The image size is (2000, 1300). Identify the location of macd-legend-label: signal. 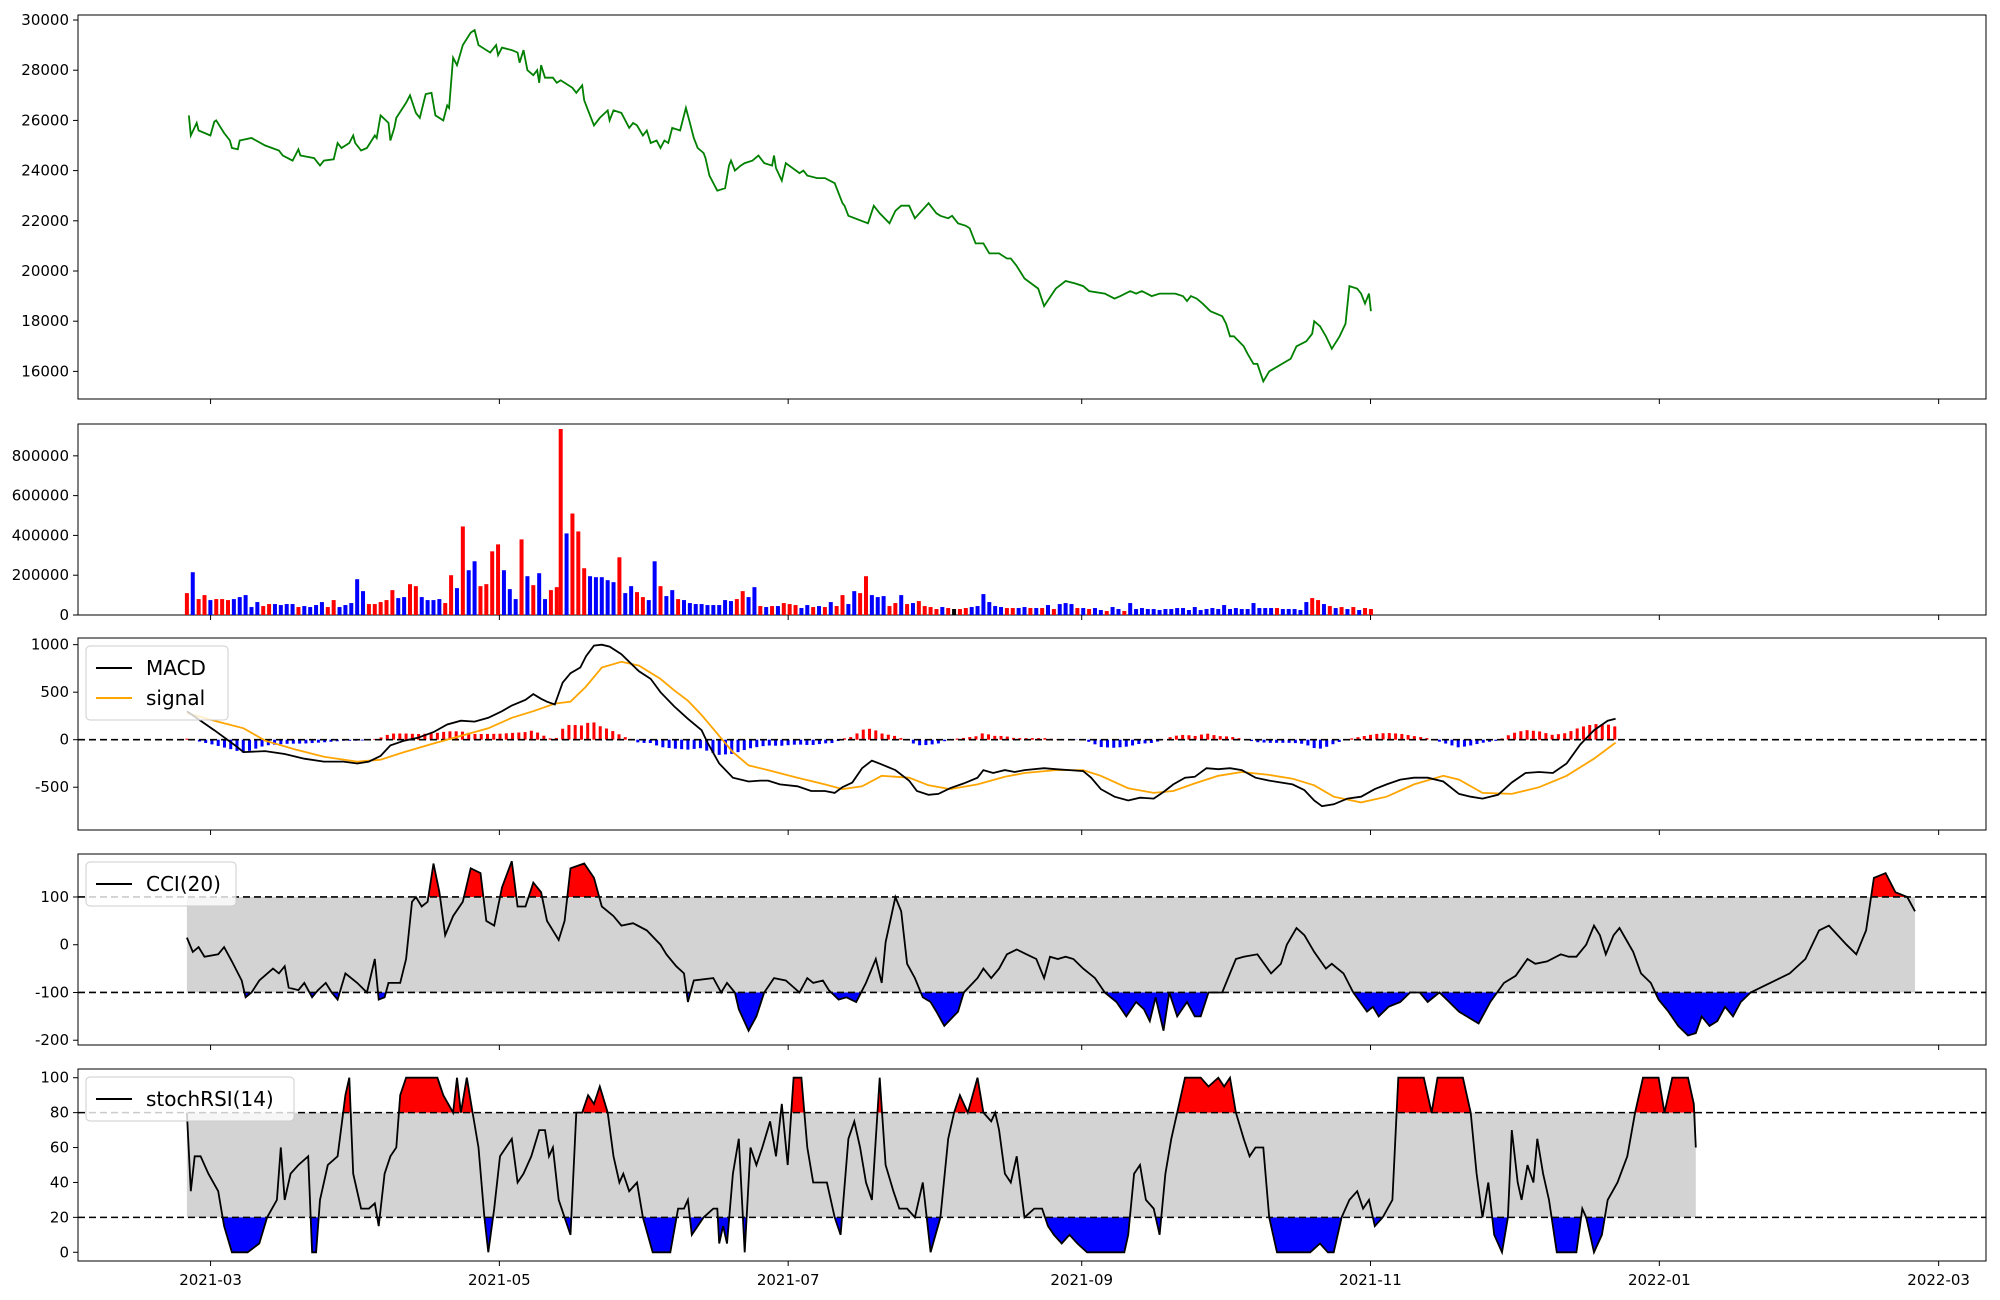
(175, 698).